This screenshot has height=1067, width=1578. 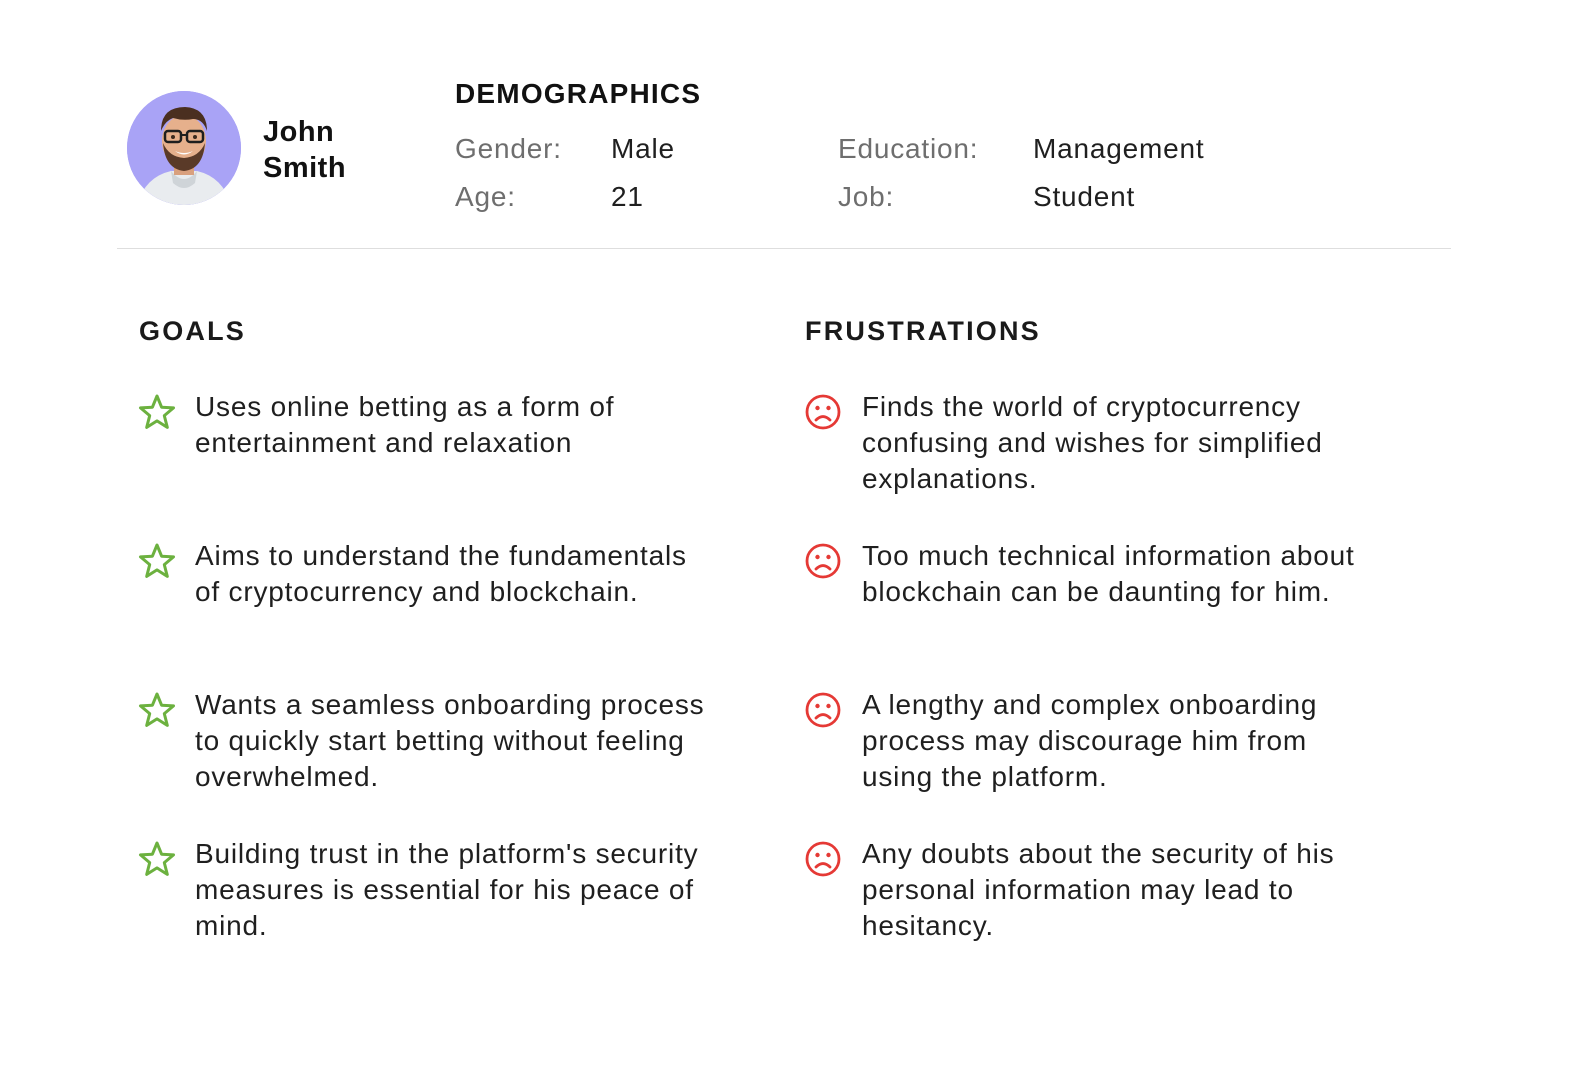 What do you see at coordinates (923, 331) in the screenshot?
I see `frustrations-title: FRUSTRATIONS` at bounding box center [923, 331].